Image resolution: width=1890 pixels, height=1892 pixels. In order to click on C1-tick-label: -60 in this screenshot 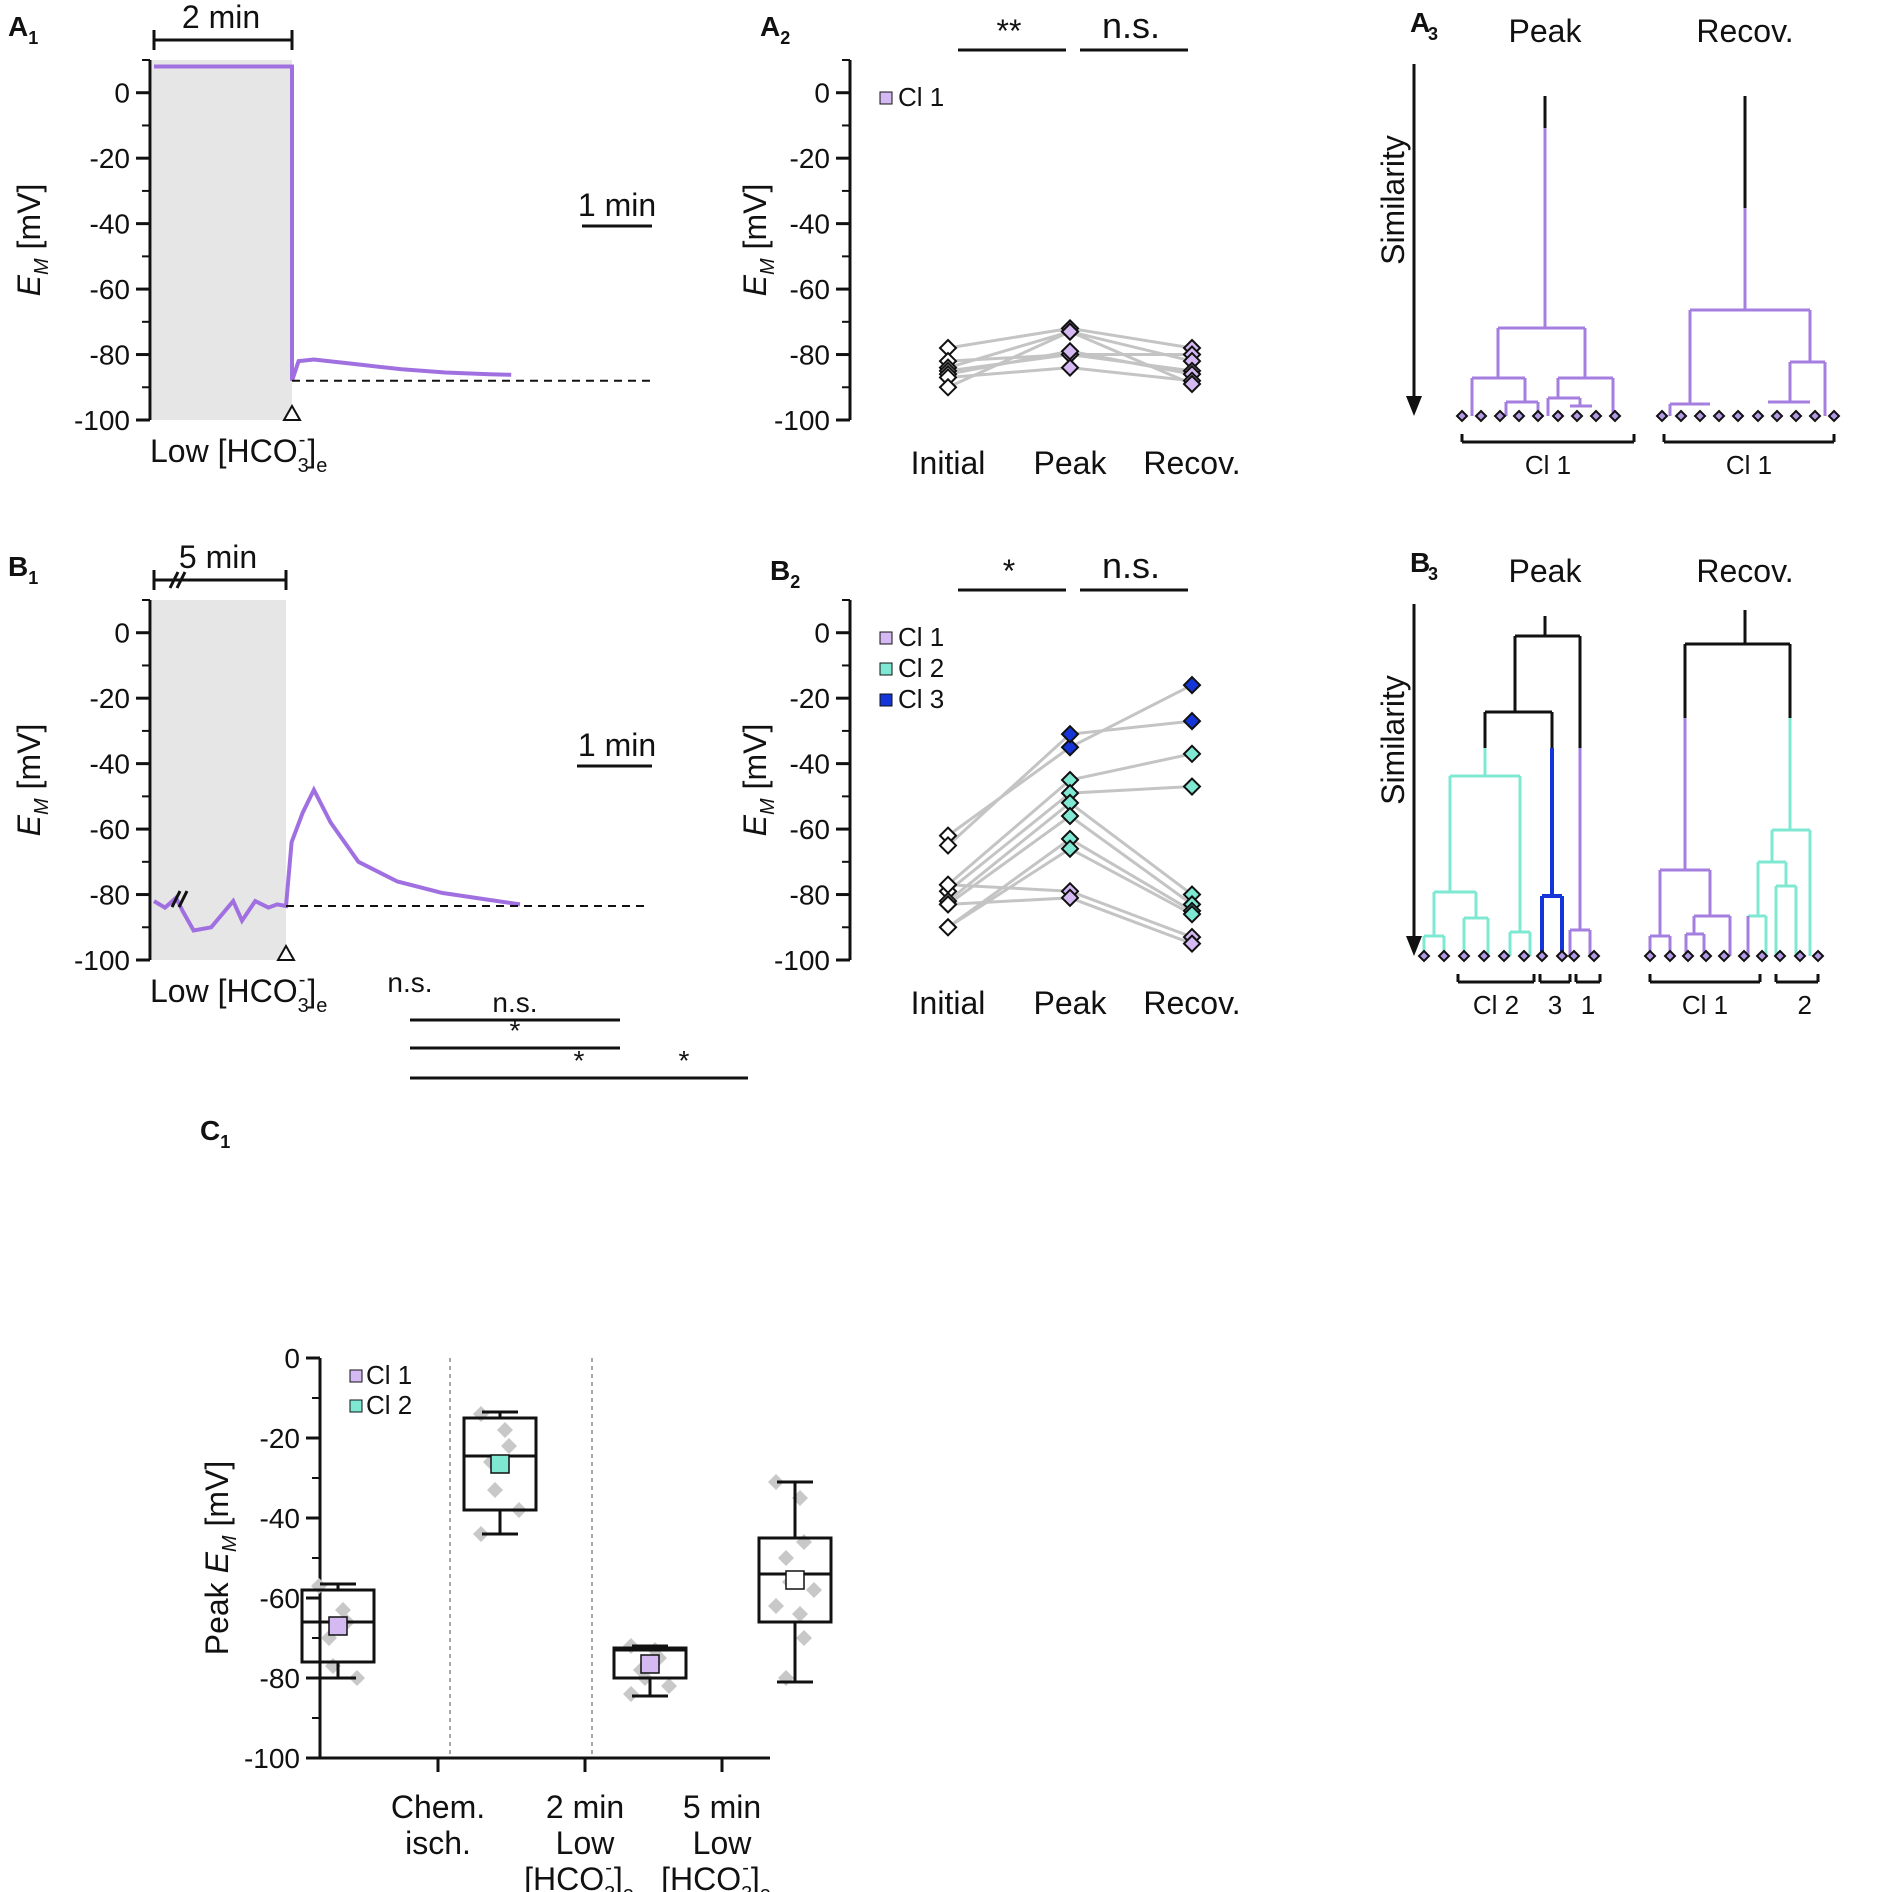, I will do `click(280, 1598)`.